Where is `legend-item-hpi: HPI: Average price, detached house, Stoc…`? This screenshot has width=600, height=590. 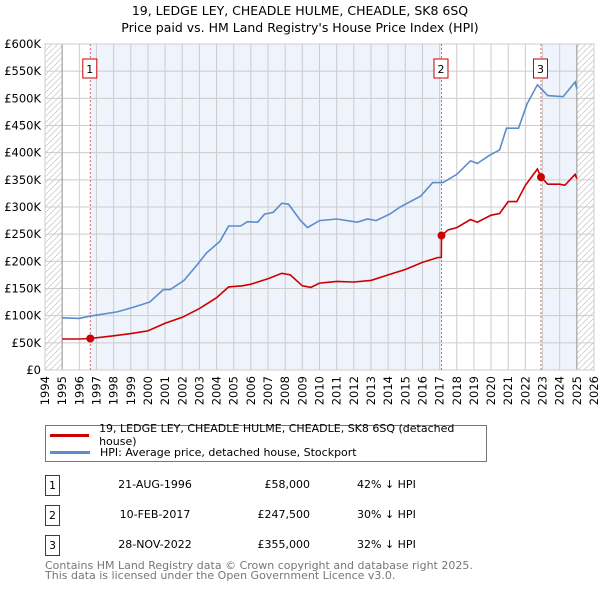
legend-item-hpi: HPI: Average price, detached house, Stoc… is located at coordinates (203, 452).